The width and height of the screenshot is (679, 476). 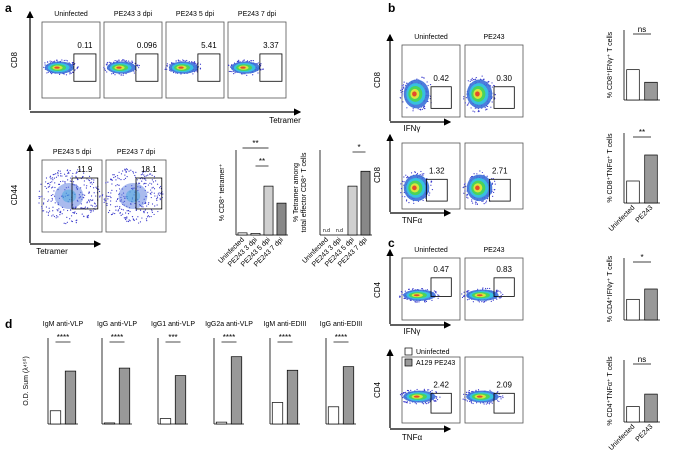 What do you see at coordinates (172, 337) in the screenshot?
I see `sig-label: ***` at bounding box center [172, 337].